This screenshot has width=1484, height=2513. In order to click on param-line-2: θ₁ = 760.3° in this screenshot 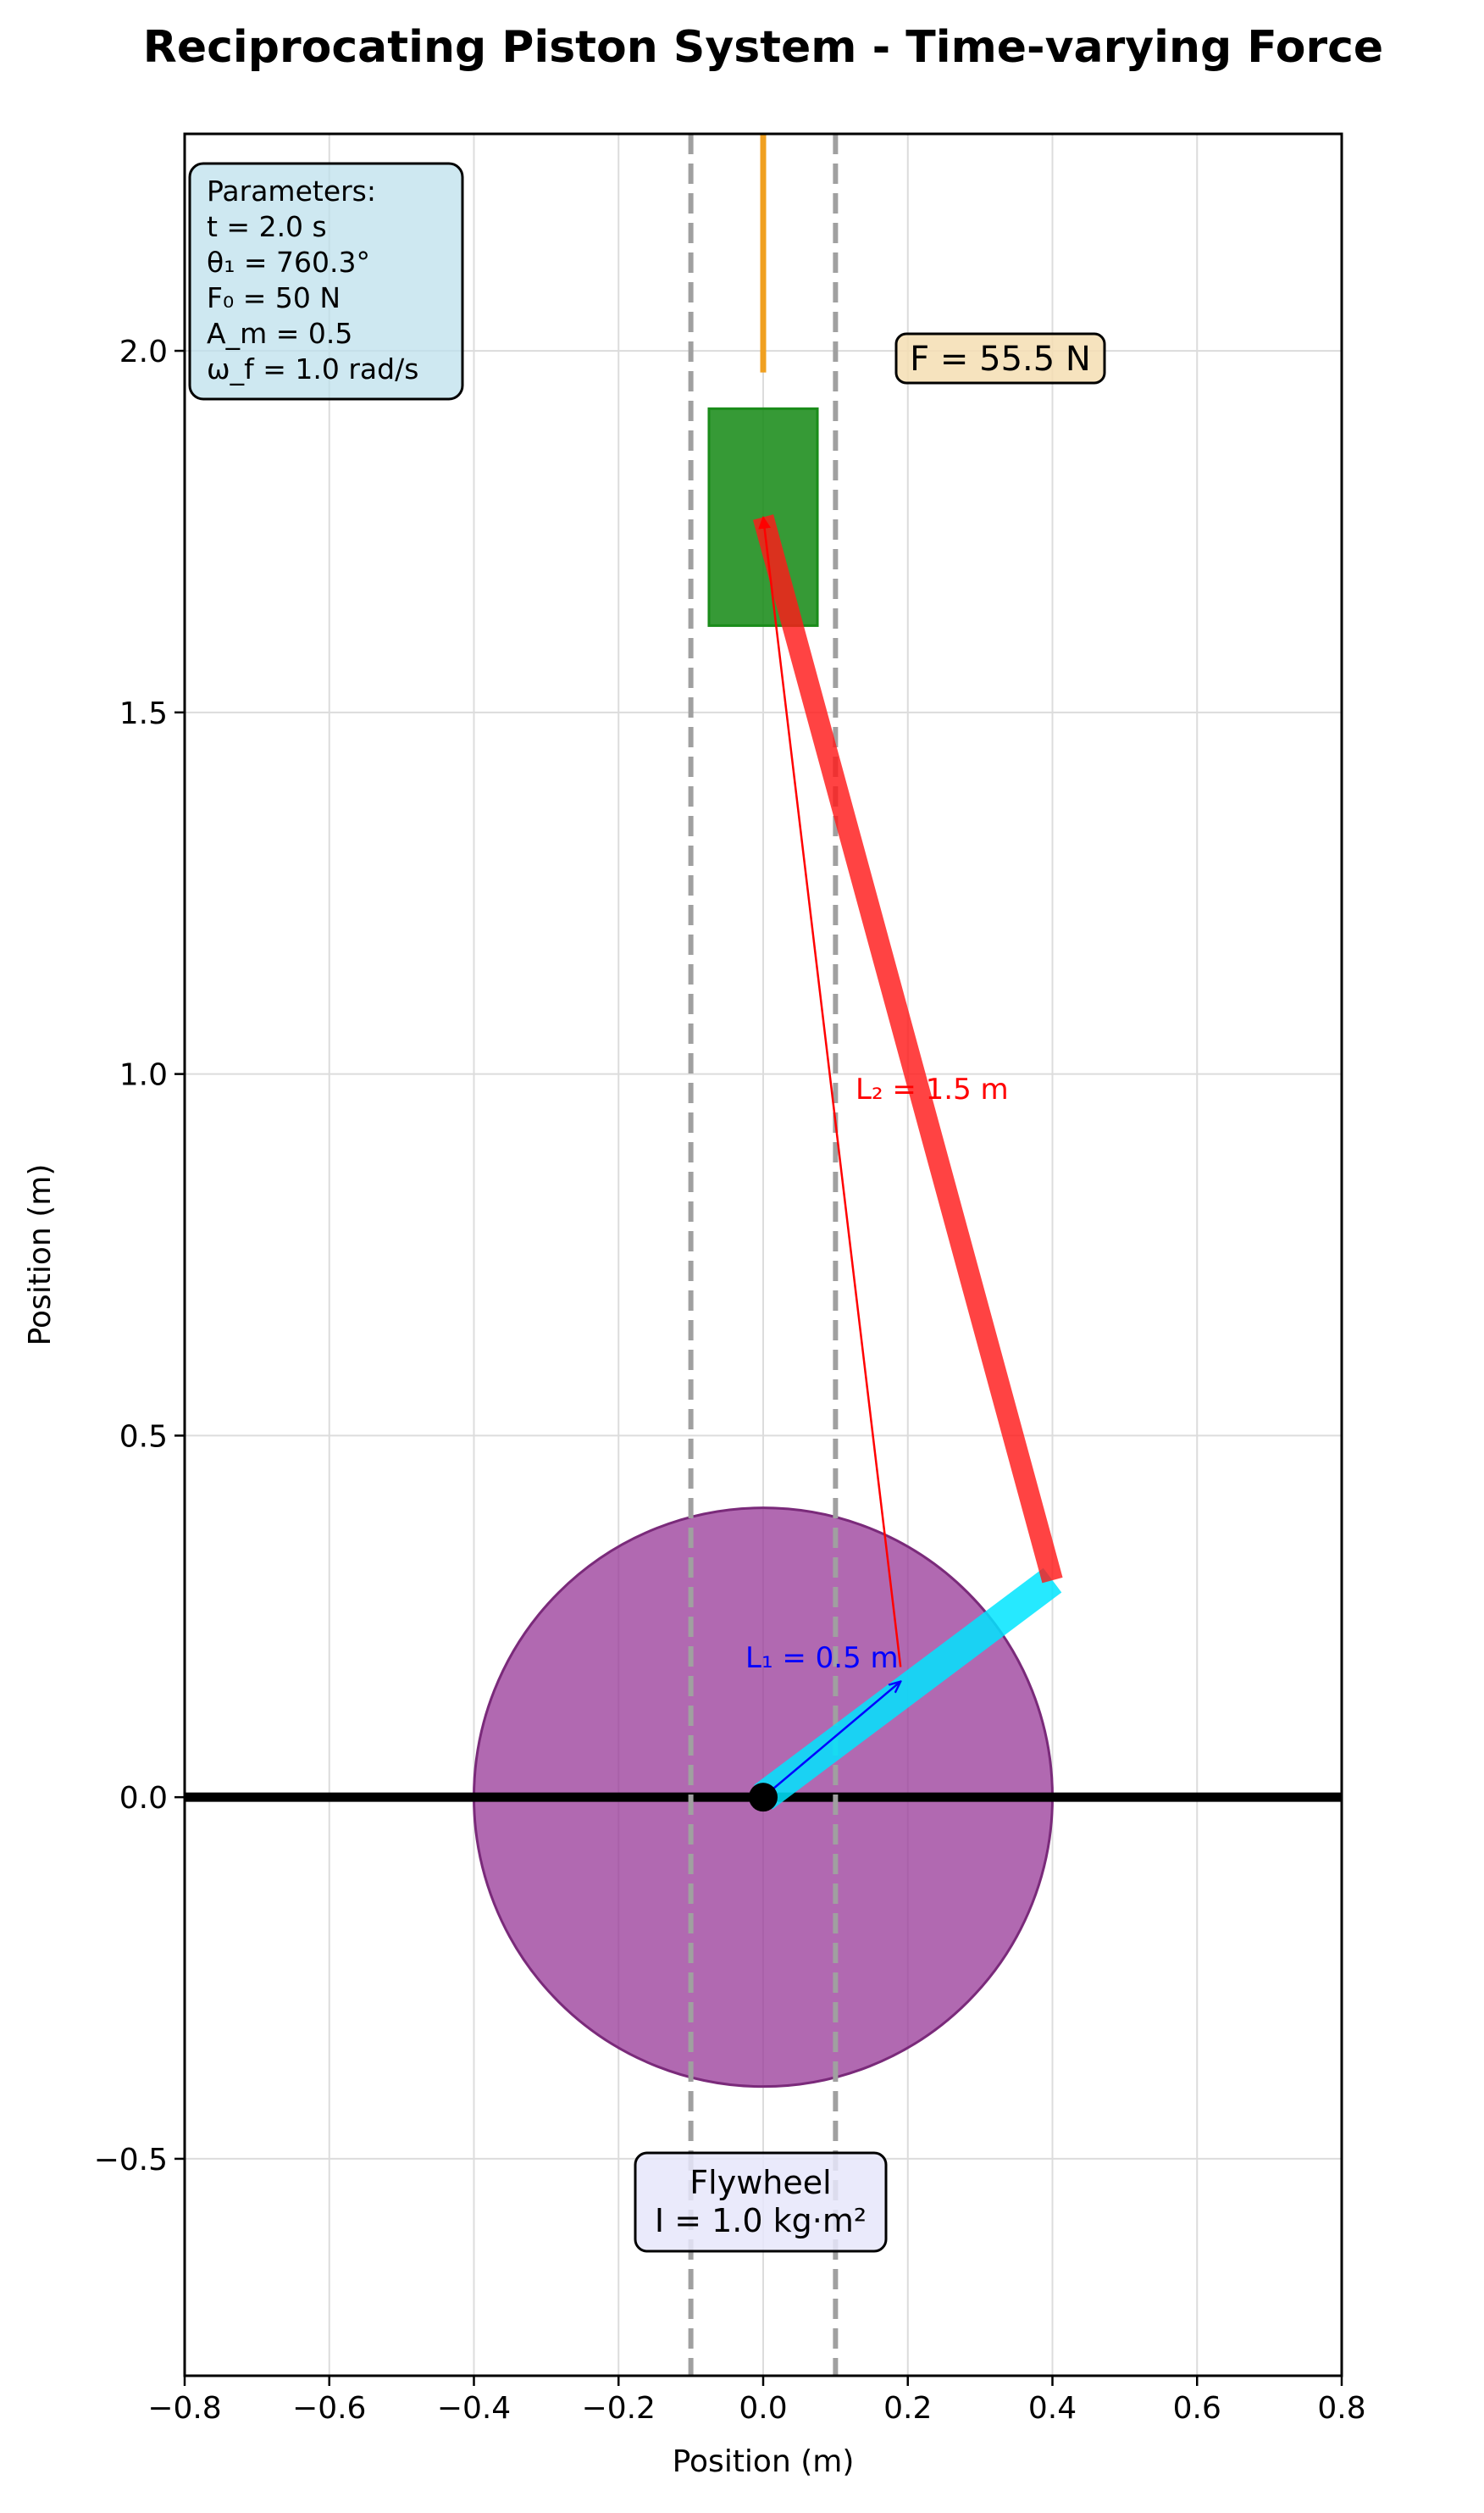, I will do `click(288, 262)`.